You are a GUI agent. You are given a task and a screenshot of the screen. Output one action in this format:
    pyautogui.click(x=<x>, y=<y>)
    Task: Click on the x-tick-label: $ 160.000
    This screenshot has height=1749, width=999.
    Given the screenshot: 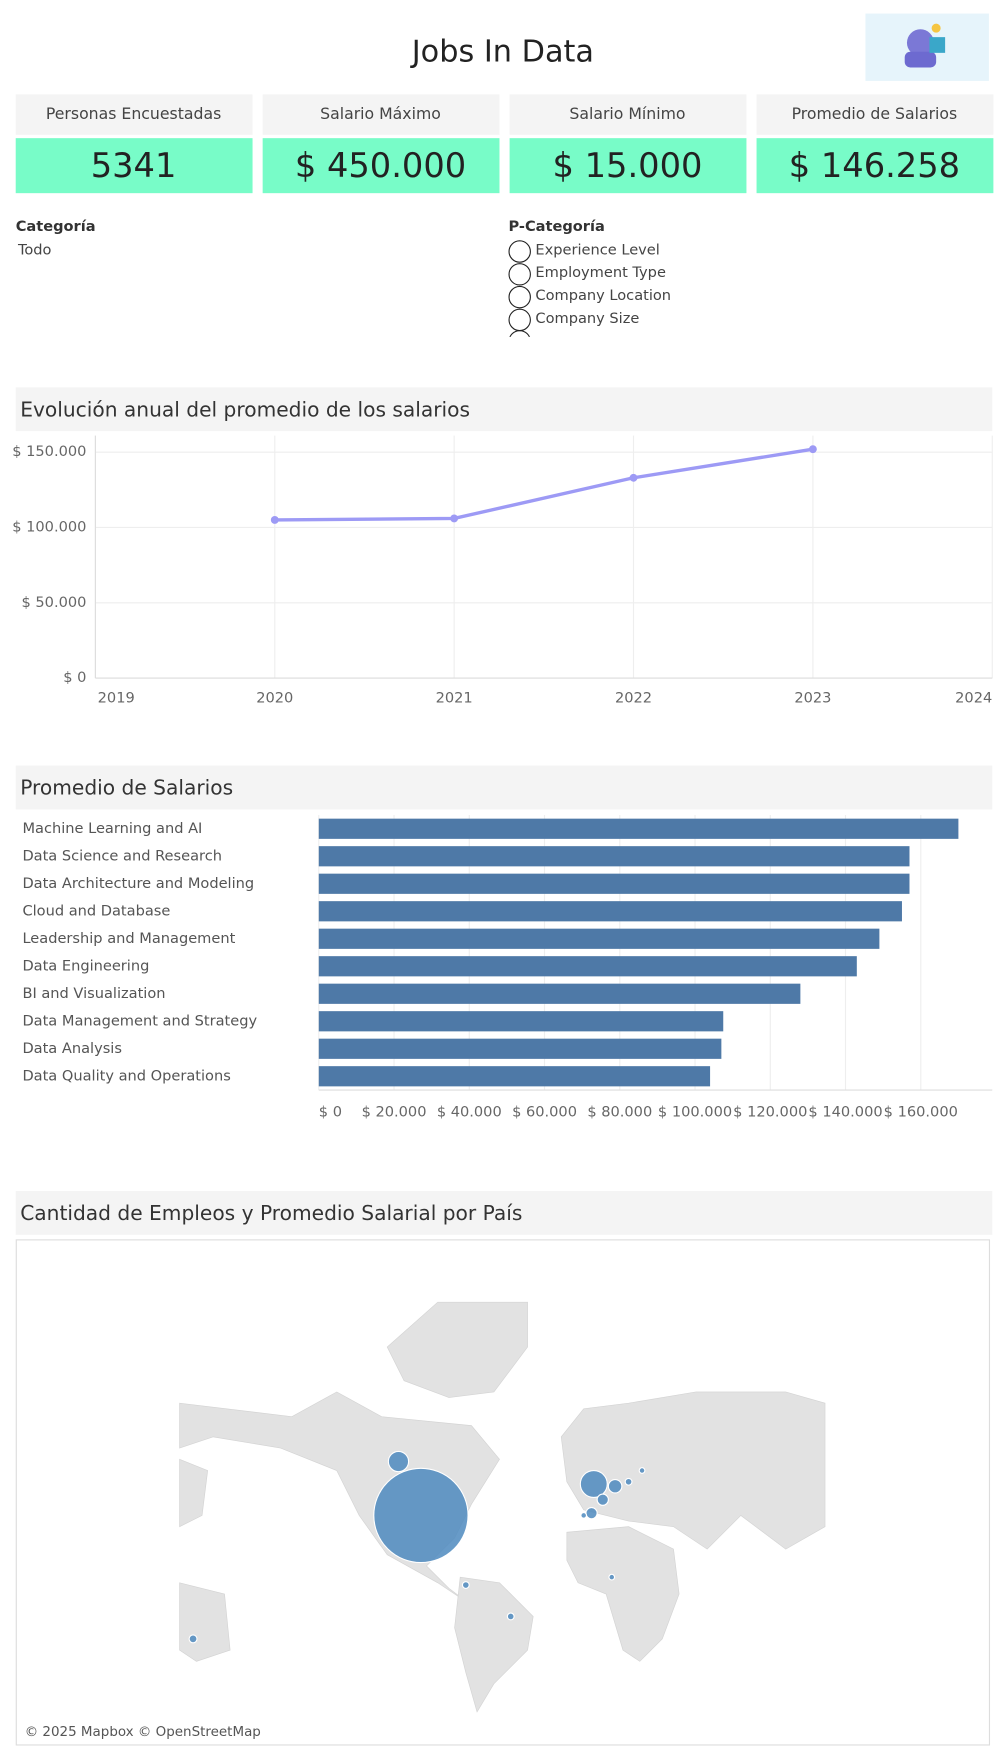 What is the action you would take?
    pyautogui.click(x=921, y=1111)
    